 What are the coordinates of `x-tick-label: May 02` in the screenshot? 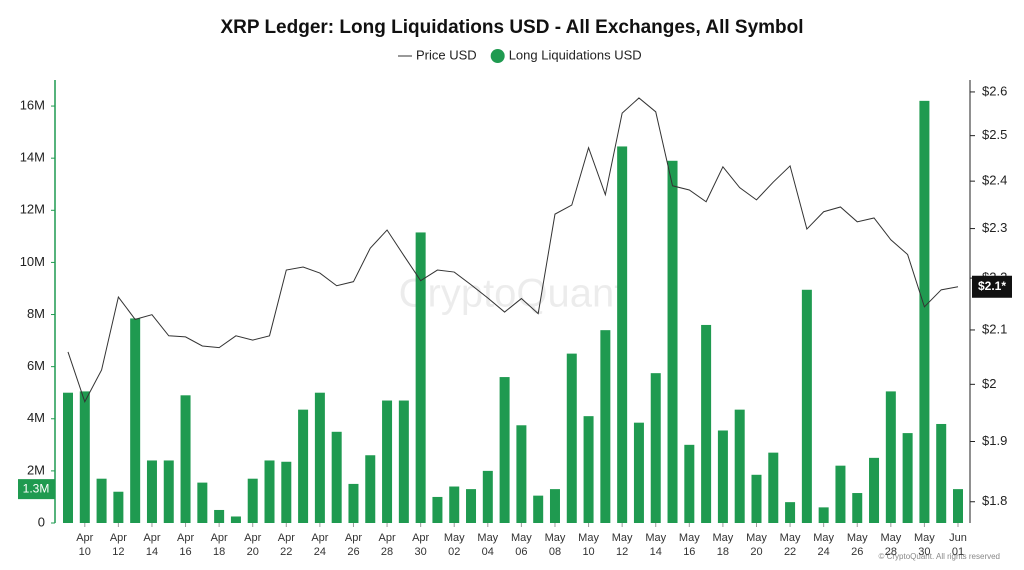 It's located at (454, 545).